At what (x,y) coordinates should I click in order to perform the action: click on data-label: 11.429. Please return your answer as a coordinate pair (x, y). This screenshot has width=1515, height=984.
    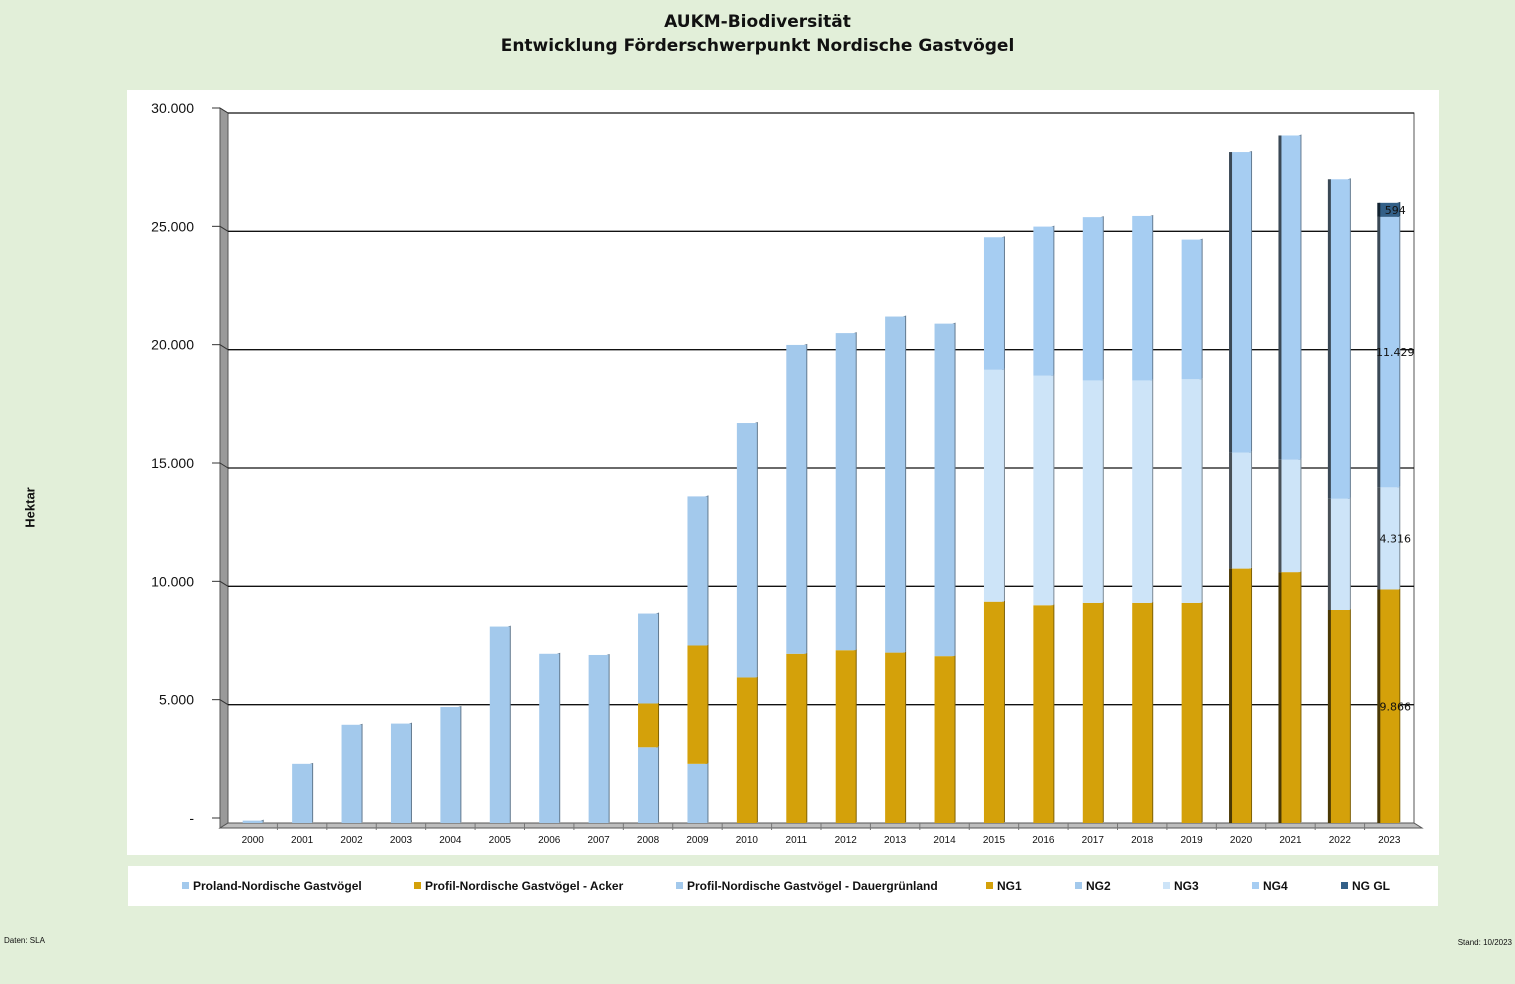
    Looking at the image, I should click on (1395, 352).